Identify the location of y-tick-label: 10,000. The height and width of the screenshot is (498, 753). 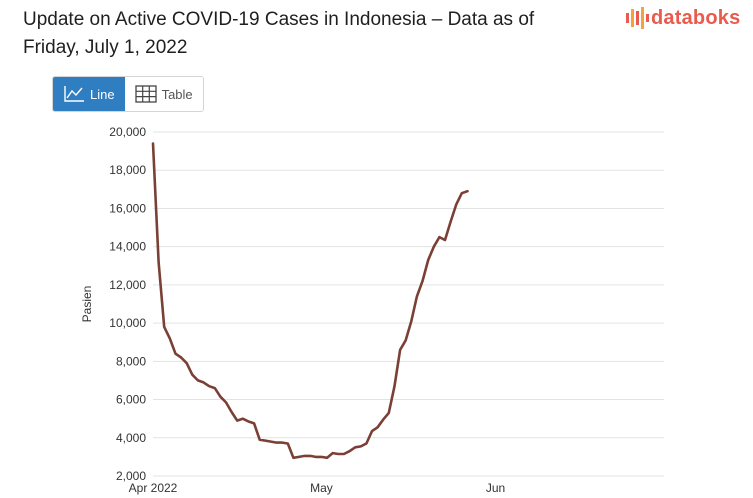
(127, 323).